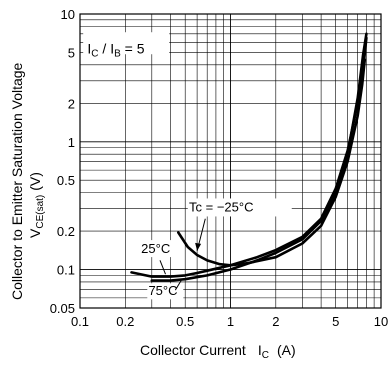  I want to click on y-tick-label: 0.05, so click(62, 308).